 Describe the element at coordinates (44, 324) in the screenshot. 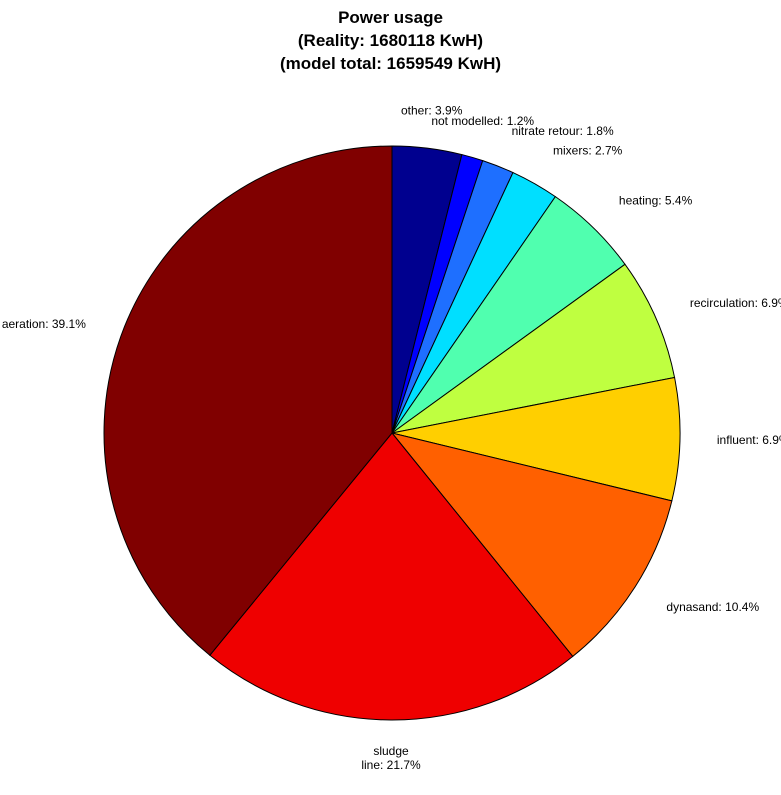

I see `slice-label: aeration: 39.1%` at that location.